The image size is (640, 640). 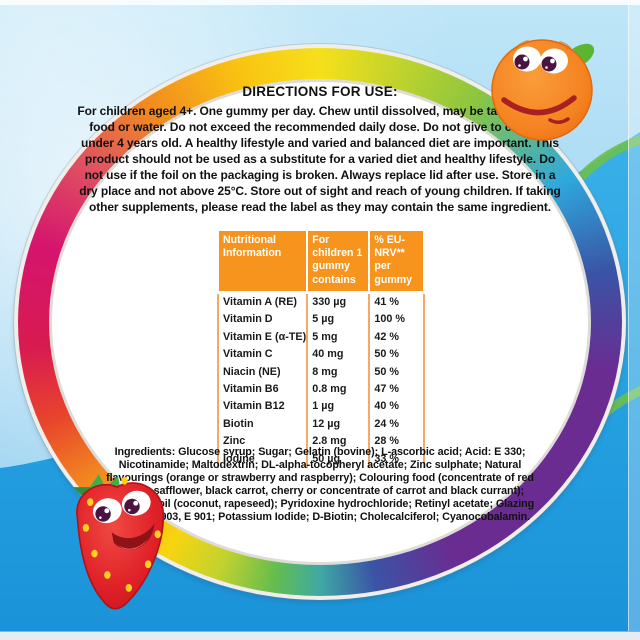 I want to click on table-row: Vitamin A (RE) 330 µg 41 %, so click(x=321, y=302).